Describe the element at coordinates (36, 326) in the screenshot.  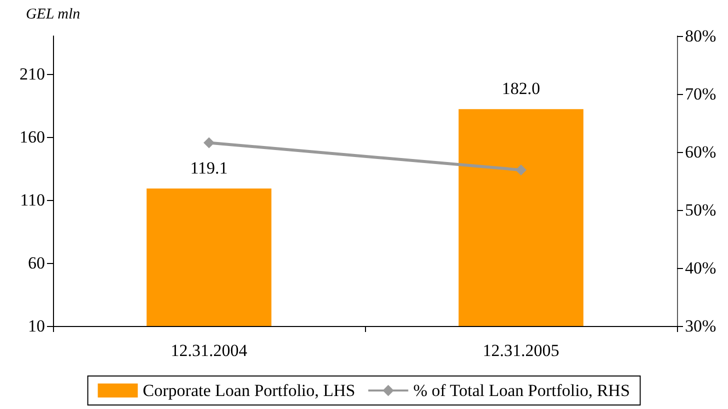
I see `y-tick-label: 10` at that location.